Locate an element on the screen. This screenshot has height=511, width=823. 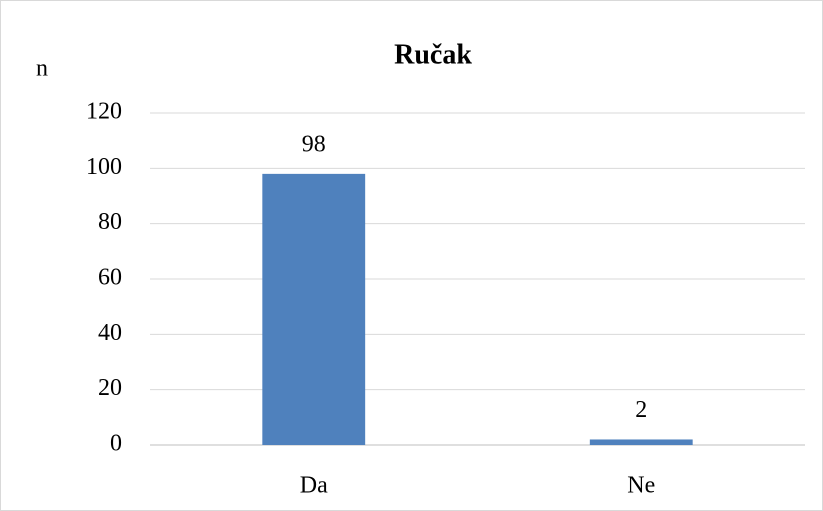
y-tick-label: 40 is located at coordinates (110, 333).